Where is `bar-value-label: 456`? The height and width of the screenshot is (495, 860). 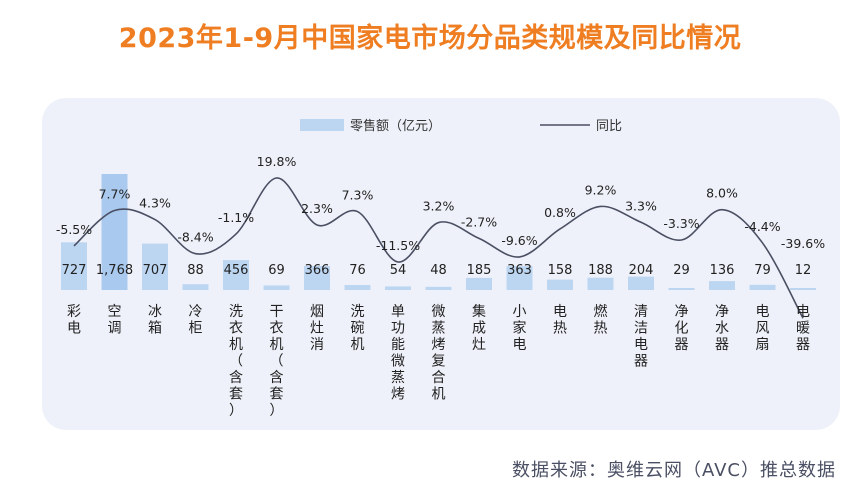
bar-value-label: 456 is located at coordinates (236, 270).